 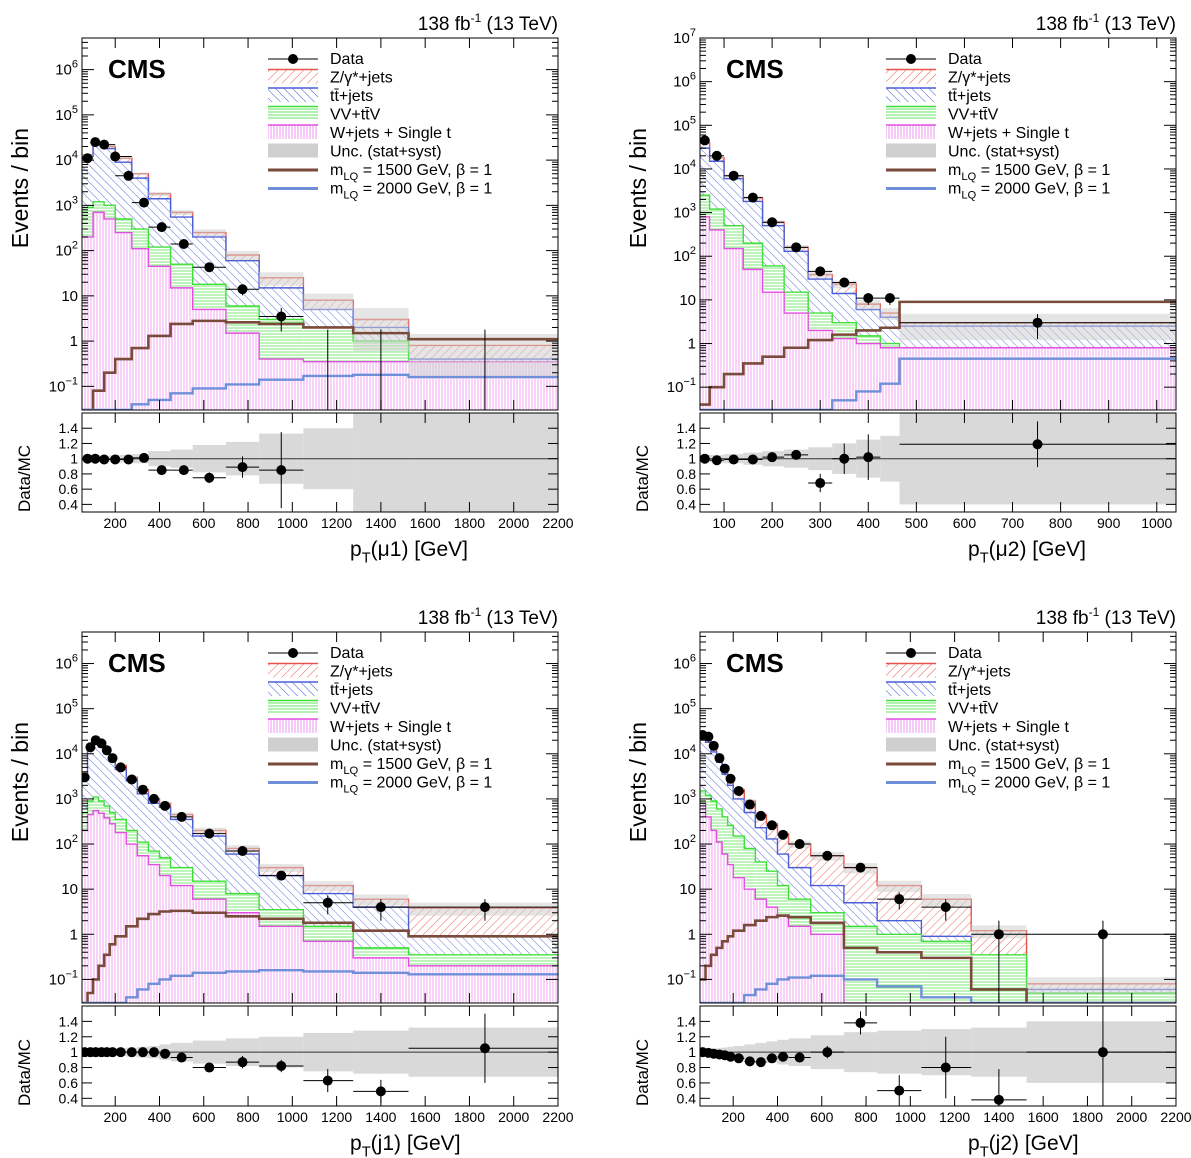 I want to click on y-tick-label: 10⁶, so click(x=66, y=69).